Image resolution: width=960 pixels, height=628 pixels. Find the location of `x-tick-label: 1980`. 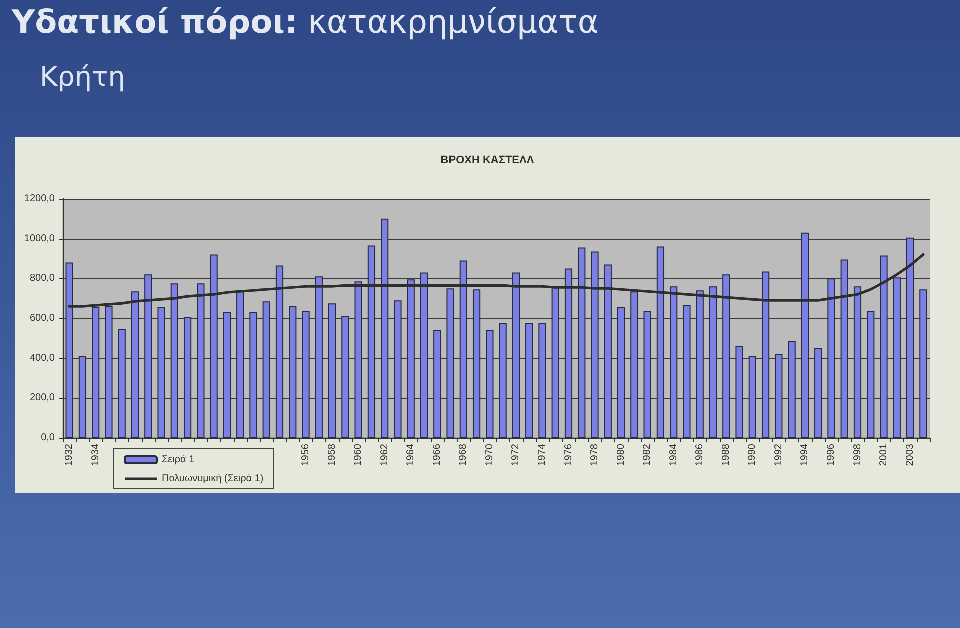

x-tick-label: 1980 is located at coordinates (621, 455).